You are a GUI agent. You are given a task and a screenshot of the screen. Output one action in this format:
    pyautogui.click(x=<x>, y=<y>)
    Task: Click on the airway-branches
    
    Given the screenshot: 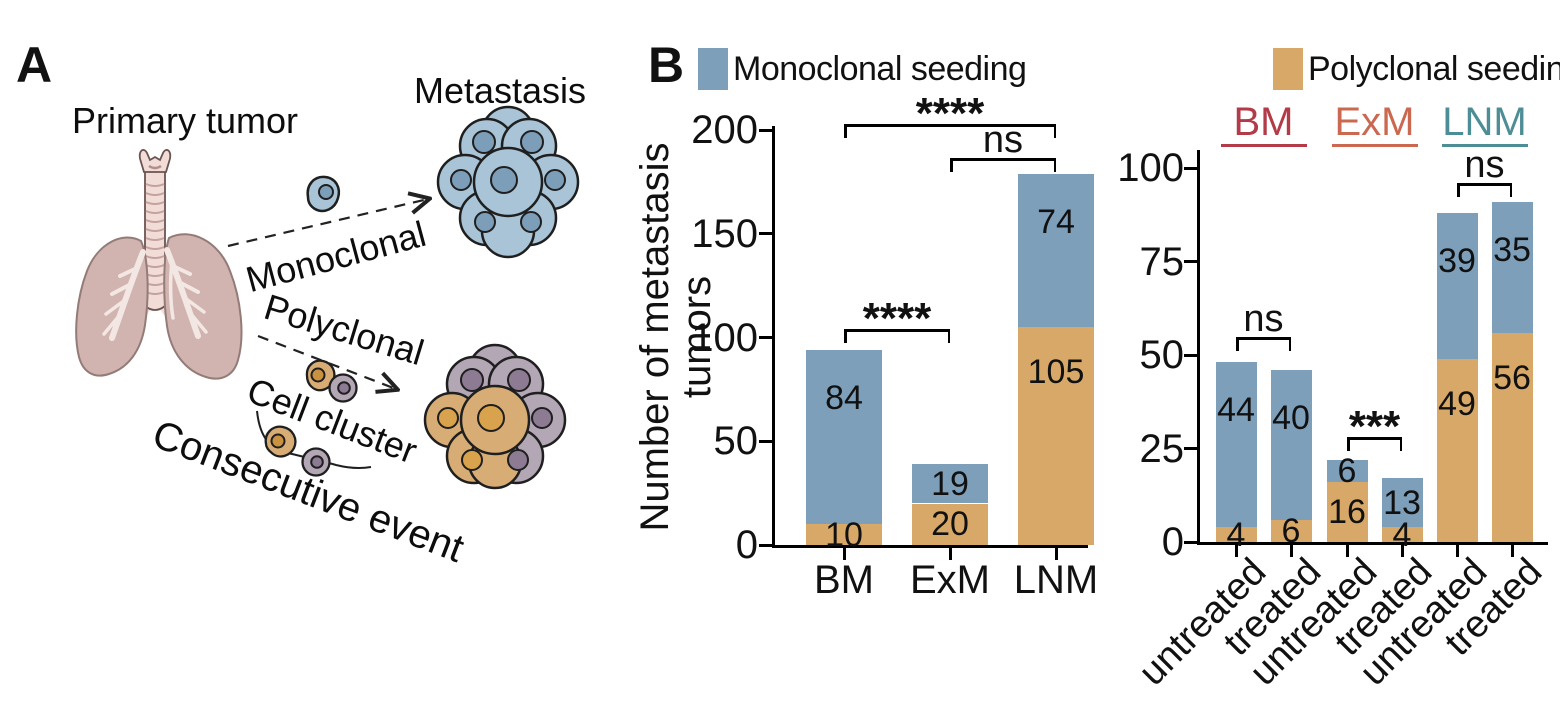 What is the action you would take?
    pyautogui.click(x=155, y=294)
    